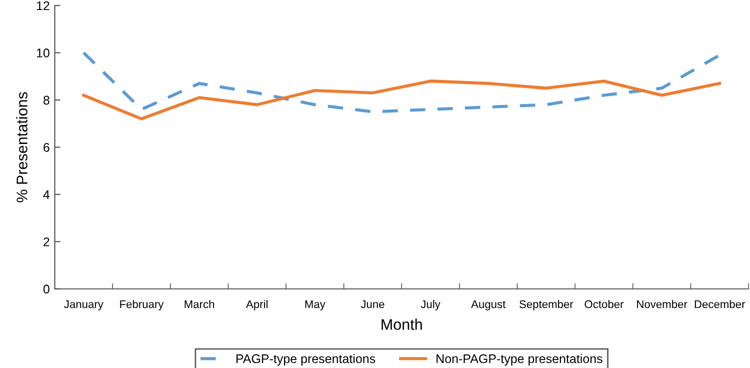 This screenshot has width=750, height=368. I want to click on y-tick-label: 10, so click(43, 53).